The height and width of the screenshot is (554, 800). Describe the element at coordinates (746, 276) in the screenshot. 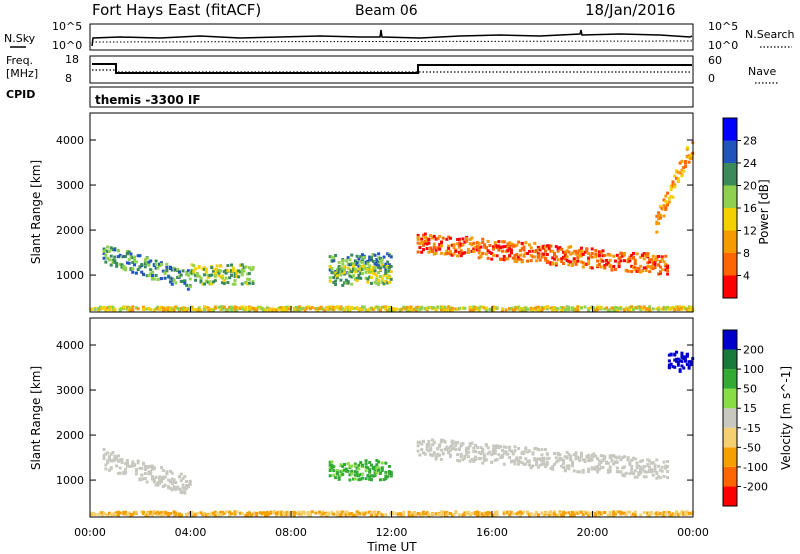

I see `power-colorbar-tick-label: 4` at that location.